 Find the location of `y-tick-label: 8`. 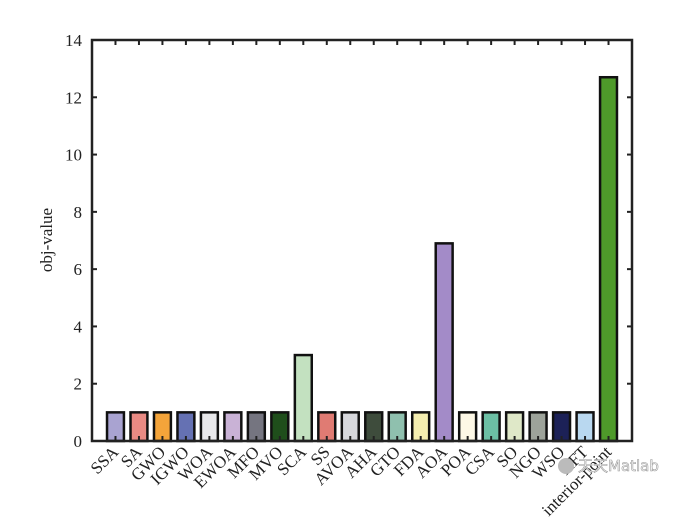

y-tick-label: 8 is located at coordinates (78, 212).